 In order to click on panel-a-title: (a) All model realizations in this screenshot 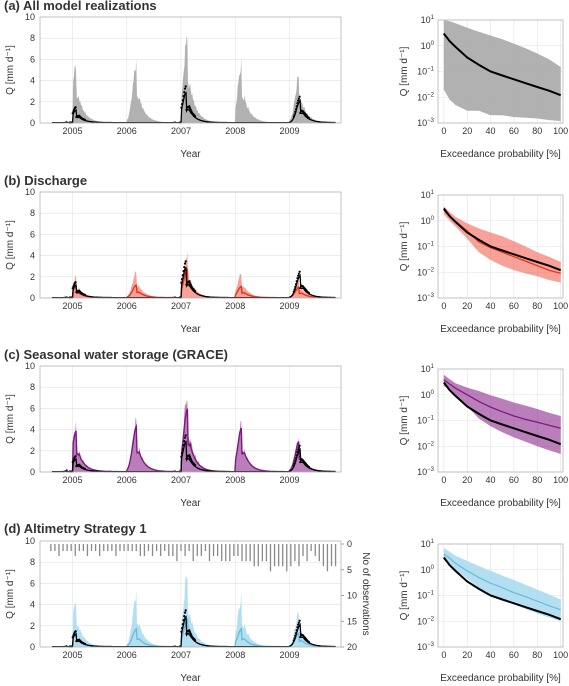, I will do `click(80, 6)`.